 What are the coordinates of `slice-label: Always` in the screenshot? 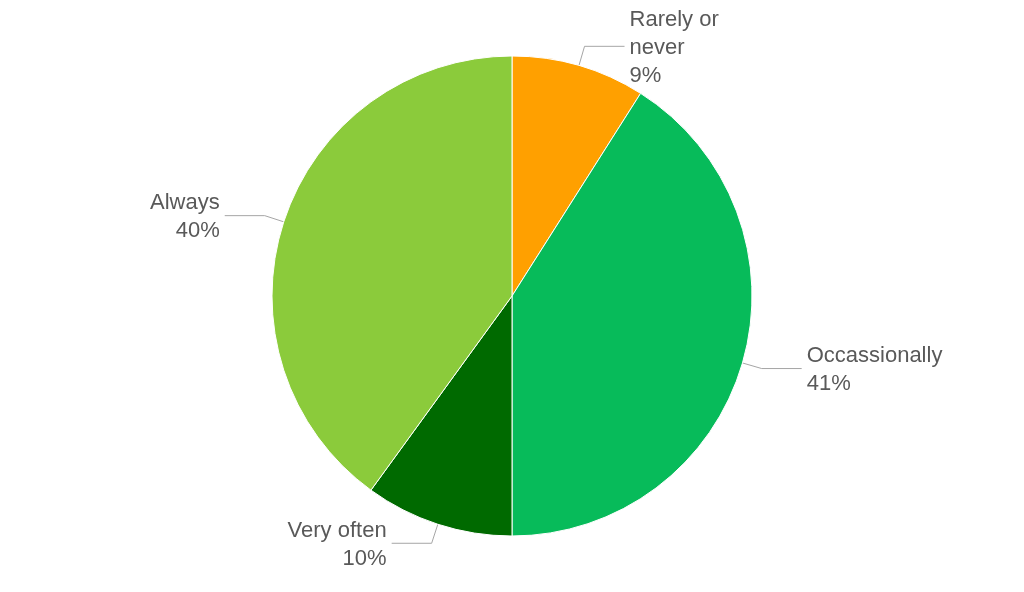 It's located at (185, 202).